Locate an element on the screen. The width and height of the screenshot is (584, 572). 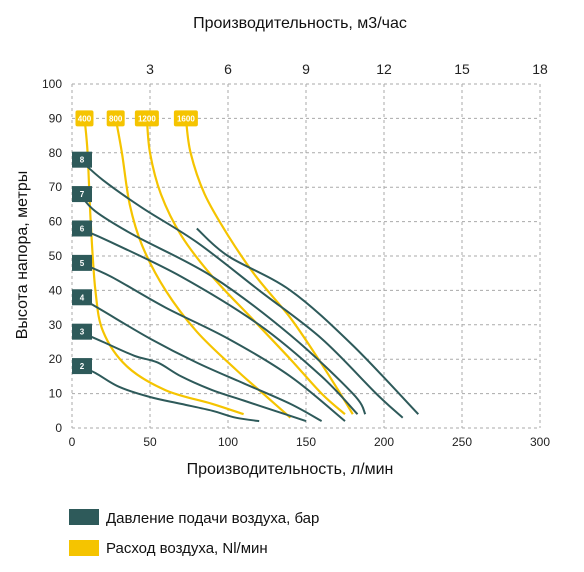
pressure-badge-label: 6 is located at coordinates (82, 228).